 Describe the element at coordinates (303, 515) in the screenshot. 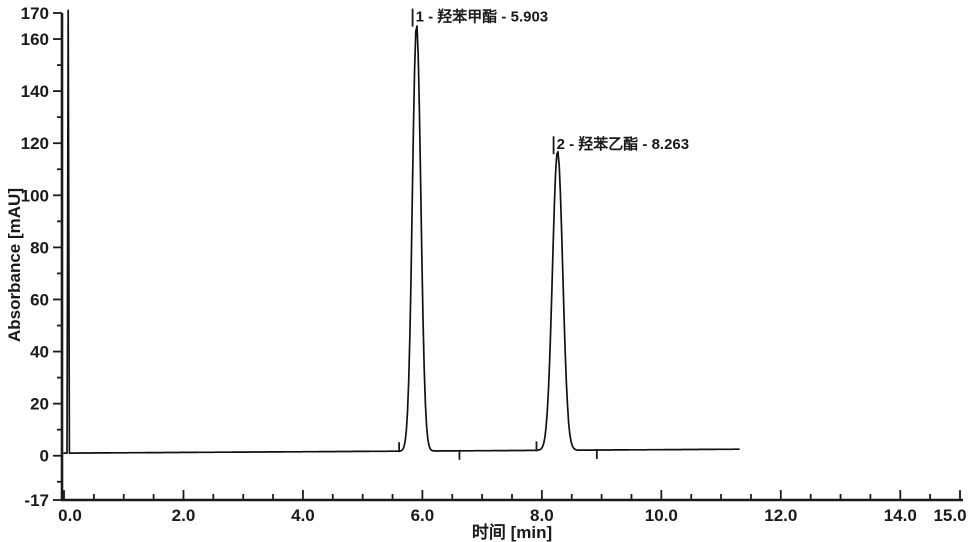

I see `x-axis-tick-label: 4.0` at that location.